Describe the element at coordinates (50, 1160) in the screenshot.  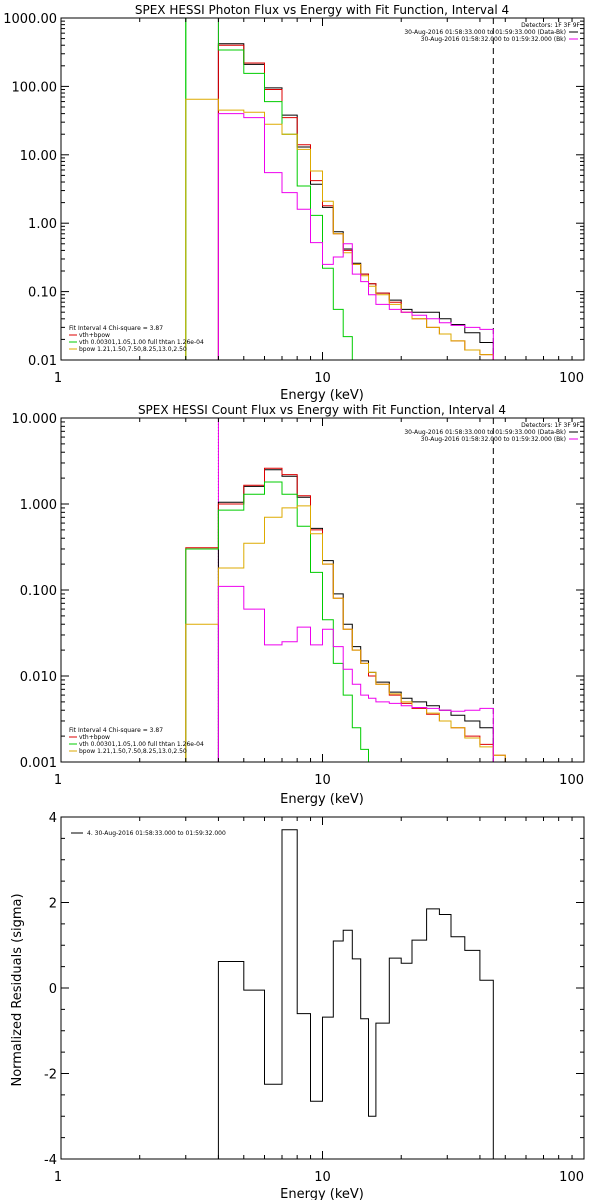
I see `y-tick-label: -4` at that location.